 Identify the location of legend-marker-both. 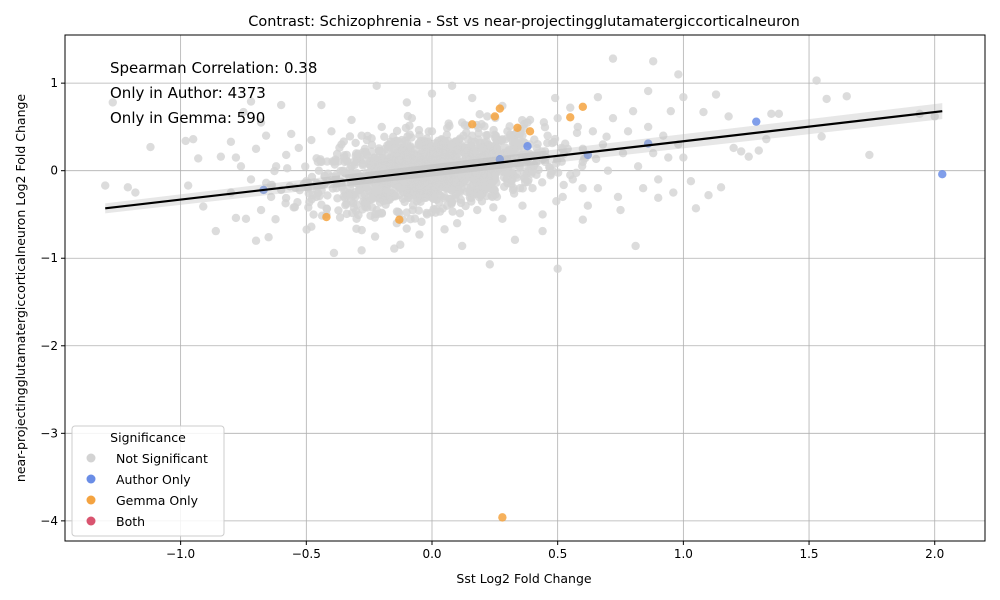
(91, 521).